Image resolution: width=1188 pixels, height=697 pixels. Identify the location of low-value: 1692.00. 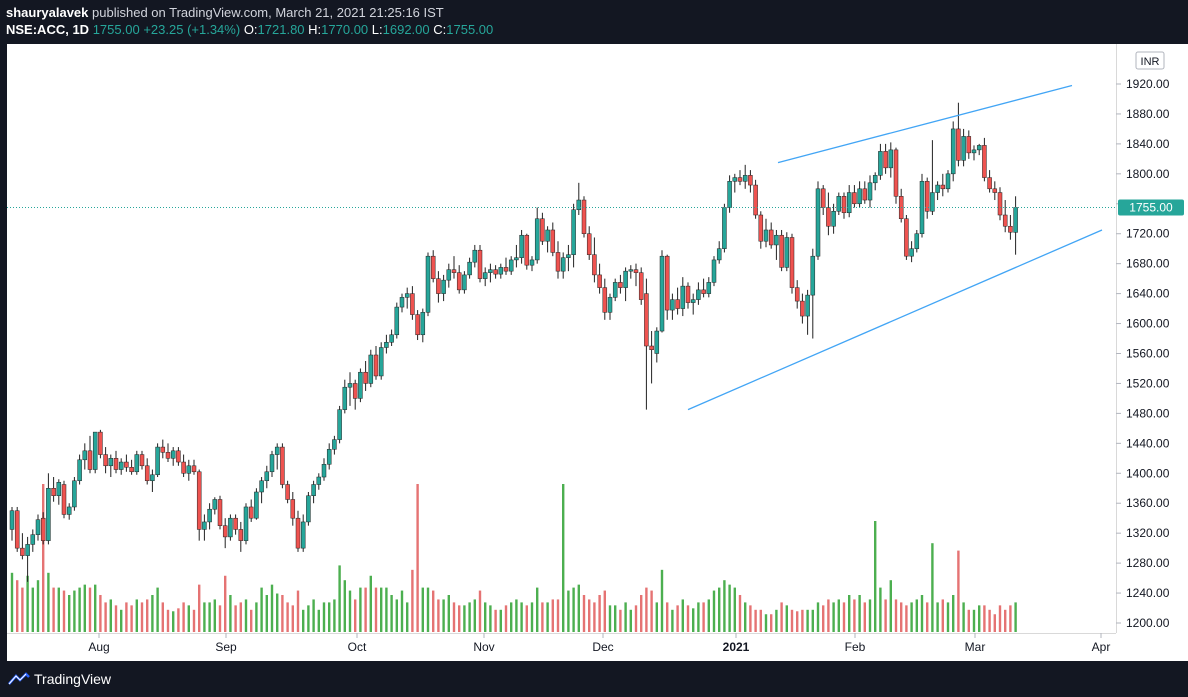
(406, 29).